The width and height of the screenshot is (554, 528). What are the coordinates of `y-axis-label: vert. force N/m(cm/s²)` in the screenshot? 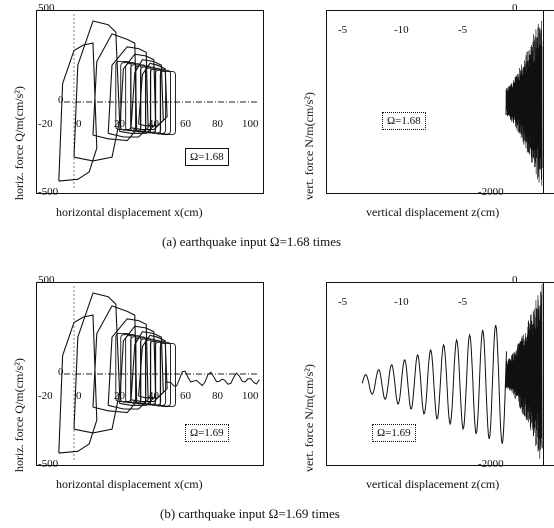 It's located at (309, 418).